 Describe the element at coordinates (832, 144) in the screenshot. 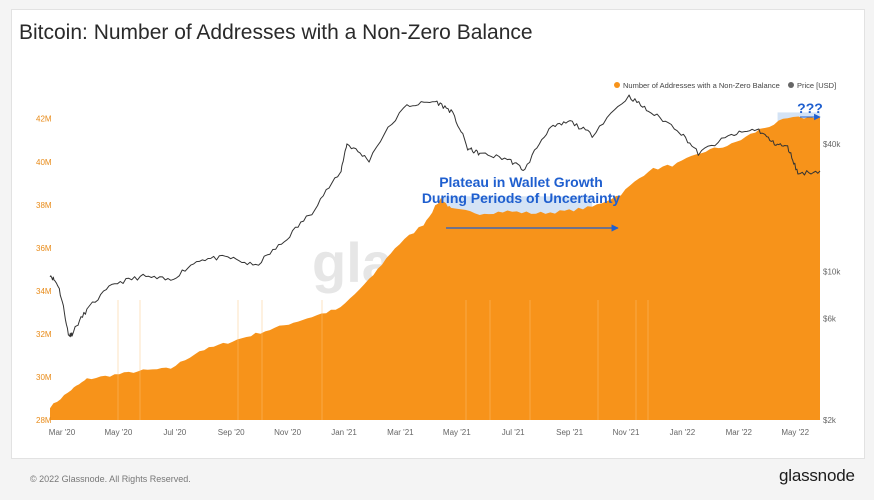

I see `right-tick-label: $40k` at that location.